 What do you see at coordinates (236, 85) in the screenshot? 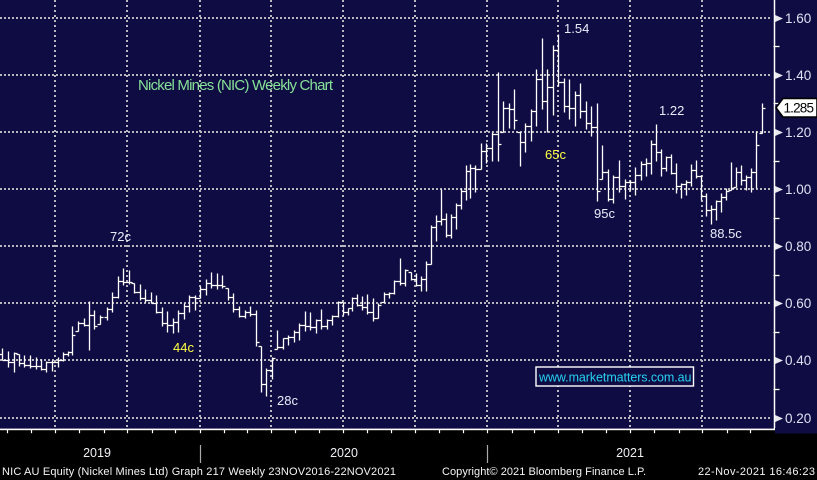
I see `svg-text:Nickel Mines (NIC) Weekly Char: Nickel Mines (NIC) Weekly Chart` at bounding box center [236, 85].